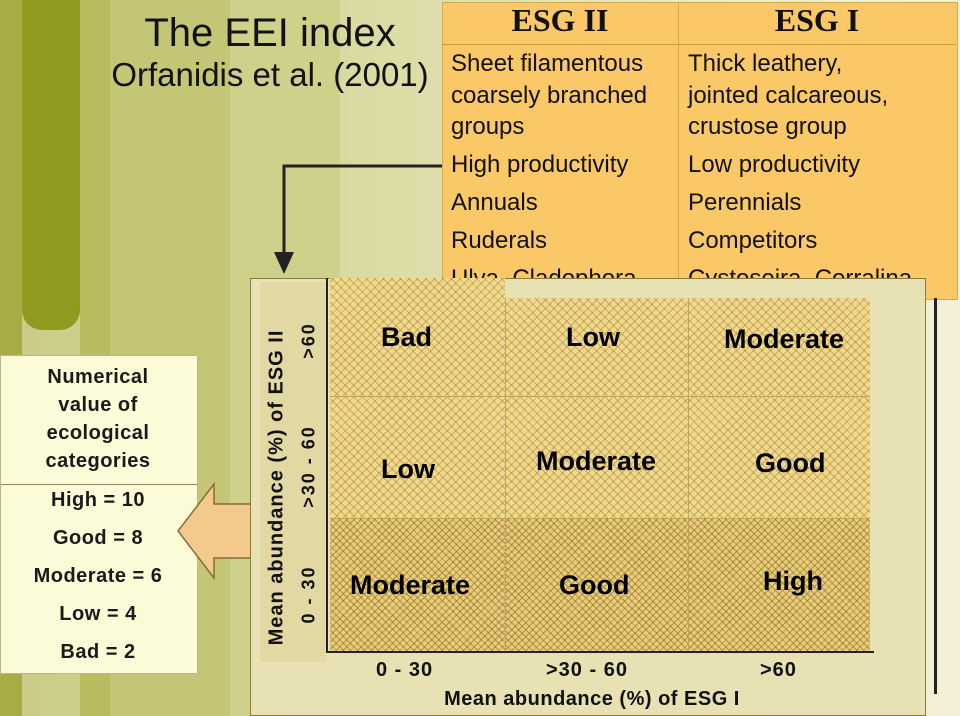  Describe the element at coordinates (935, 496) in the screenshot. I see `right-bracket-line` at that location.